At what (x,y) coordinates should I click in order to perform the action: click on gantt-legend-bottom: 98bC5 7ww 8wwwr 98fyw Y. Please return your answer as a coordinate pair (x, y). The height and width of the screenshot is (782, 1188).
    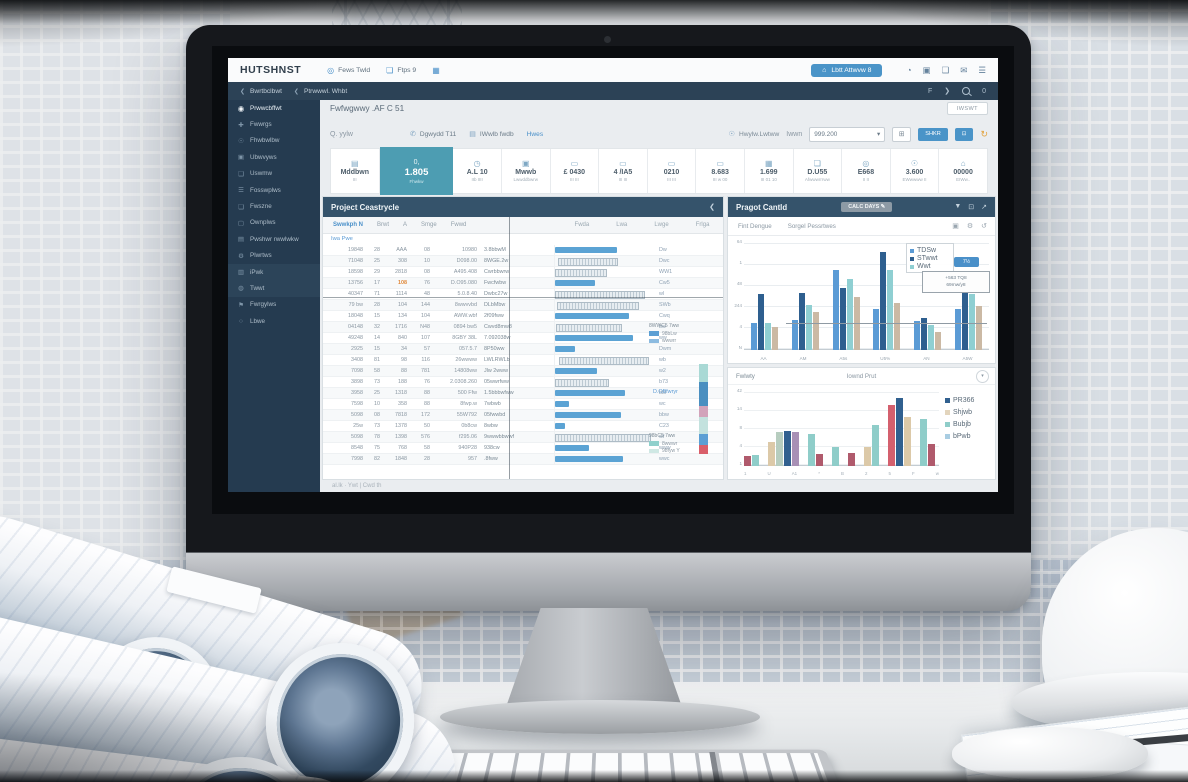
    Looking at the image, I should click on (664, 443).